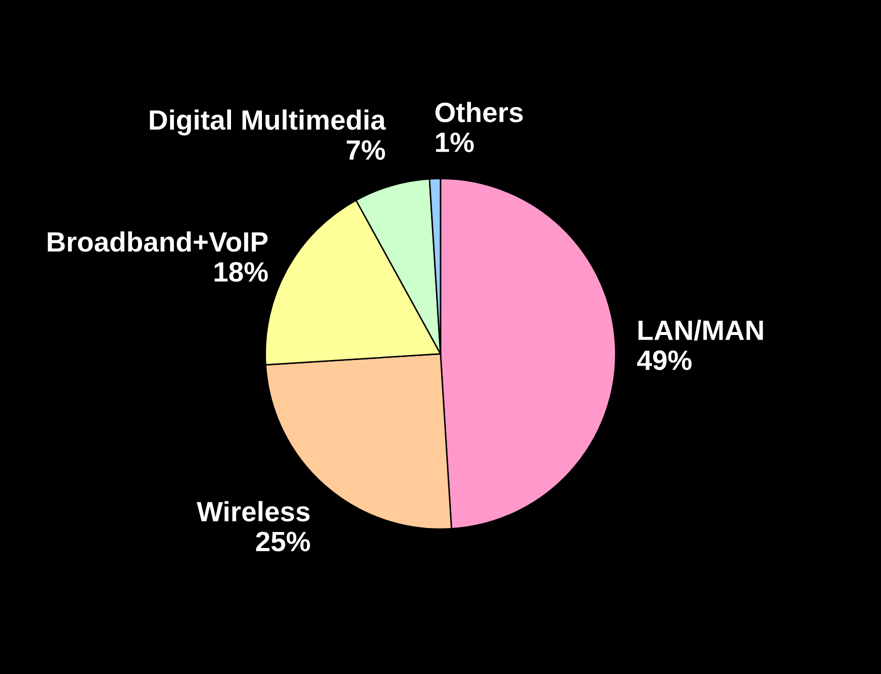 The height and width of the screenshot is (674, 881). What do you see at coordinates (268, 122) in the screenshot?
I see `slice-label: Digital Multimedia` at bounding box center [268, 122].